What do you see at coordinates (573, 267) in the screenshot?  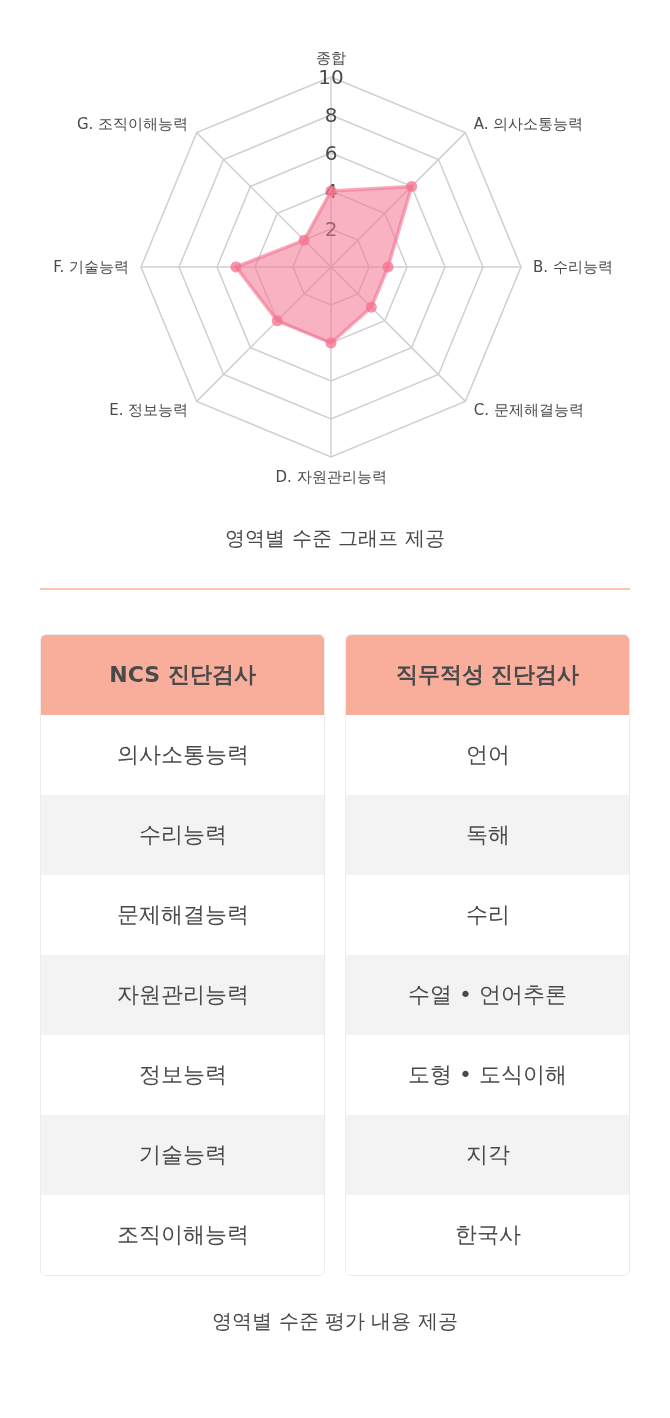 I see `spoke-label: B. 수리능력` at bounding box center [573, 267].